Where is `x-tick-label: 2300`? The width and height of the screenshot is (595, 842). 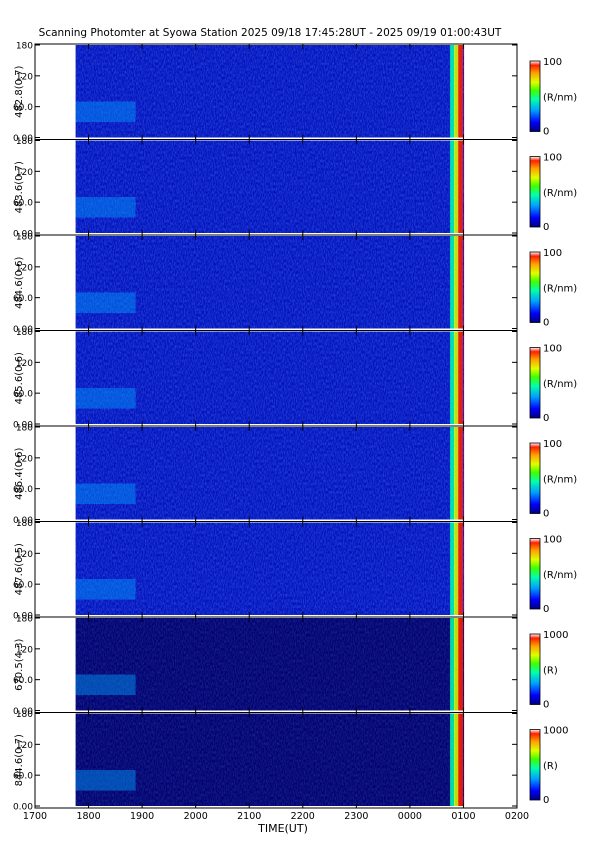
x-tick-label: 2300 is located at coordinates (356, 816).